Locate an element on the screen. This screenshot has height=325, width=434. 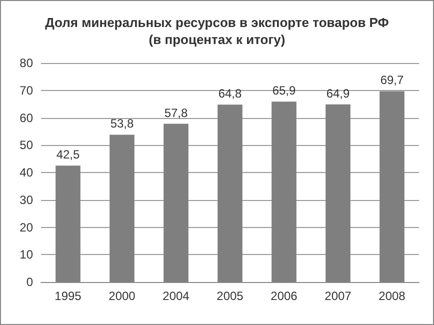
y-tick-label: 50 is located at coordinates (27, 145).